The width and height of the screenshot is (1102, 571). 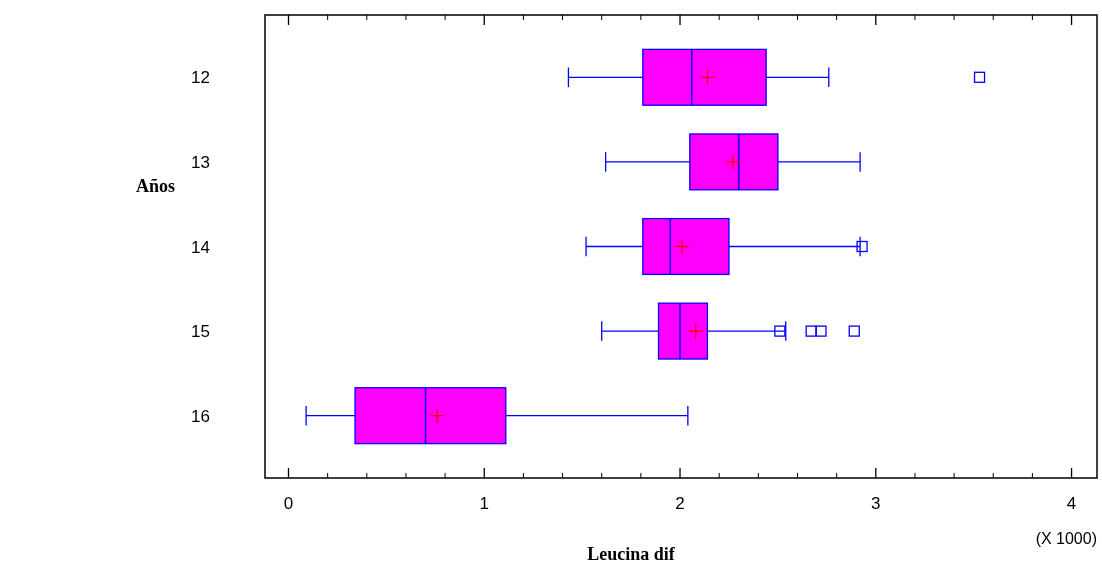 I want to click on x-tick-label: 4, so click(x=1071, y=503).